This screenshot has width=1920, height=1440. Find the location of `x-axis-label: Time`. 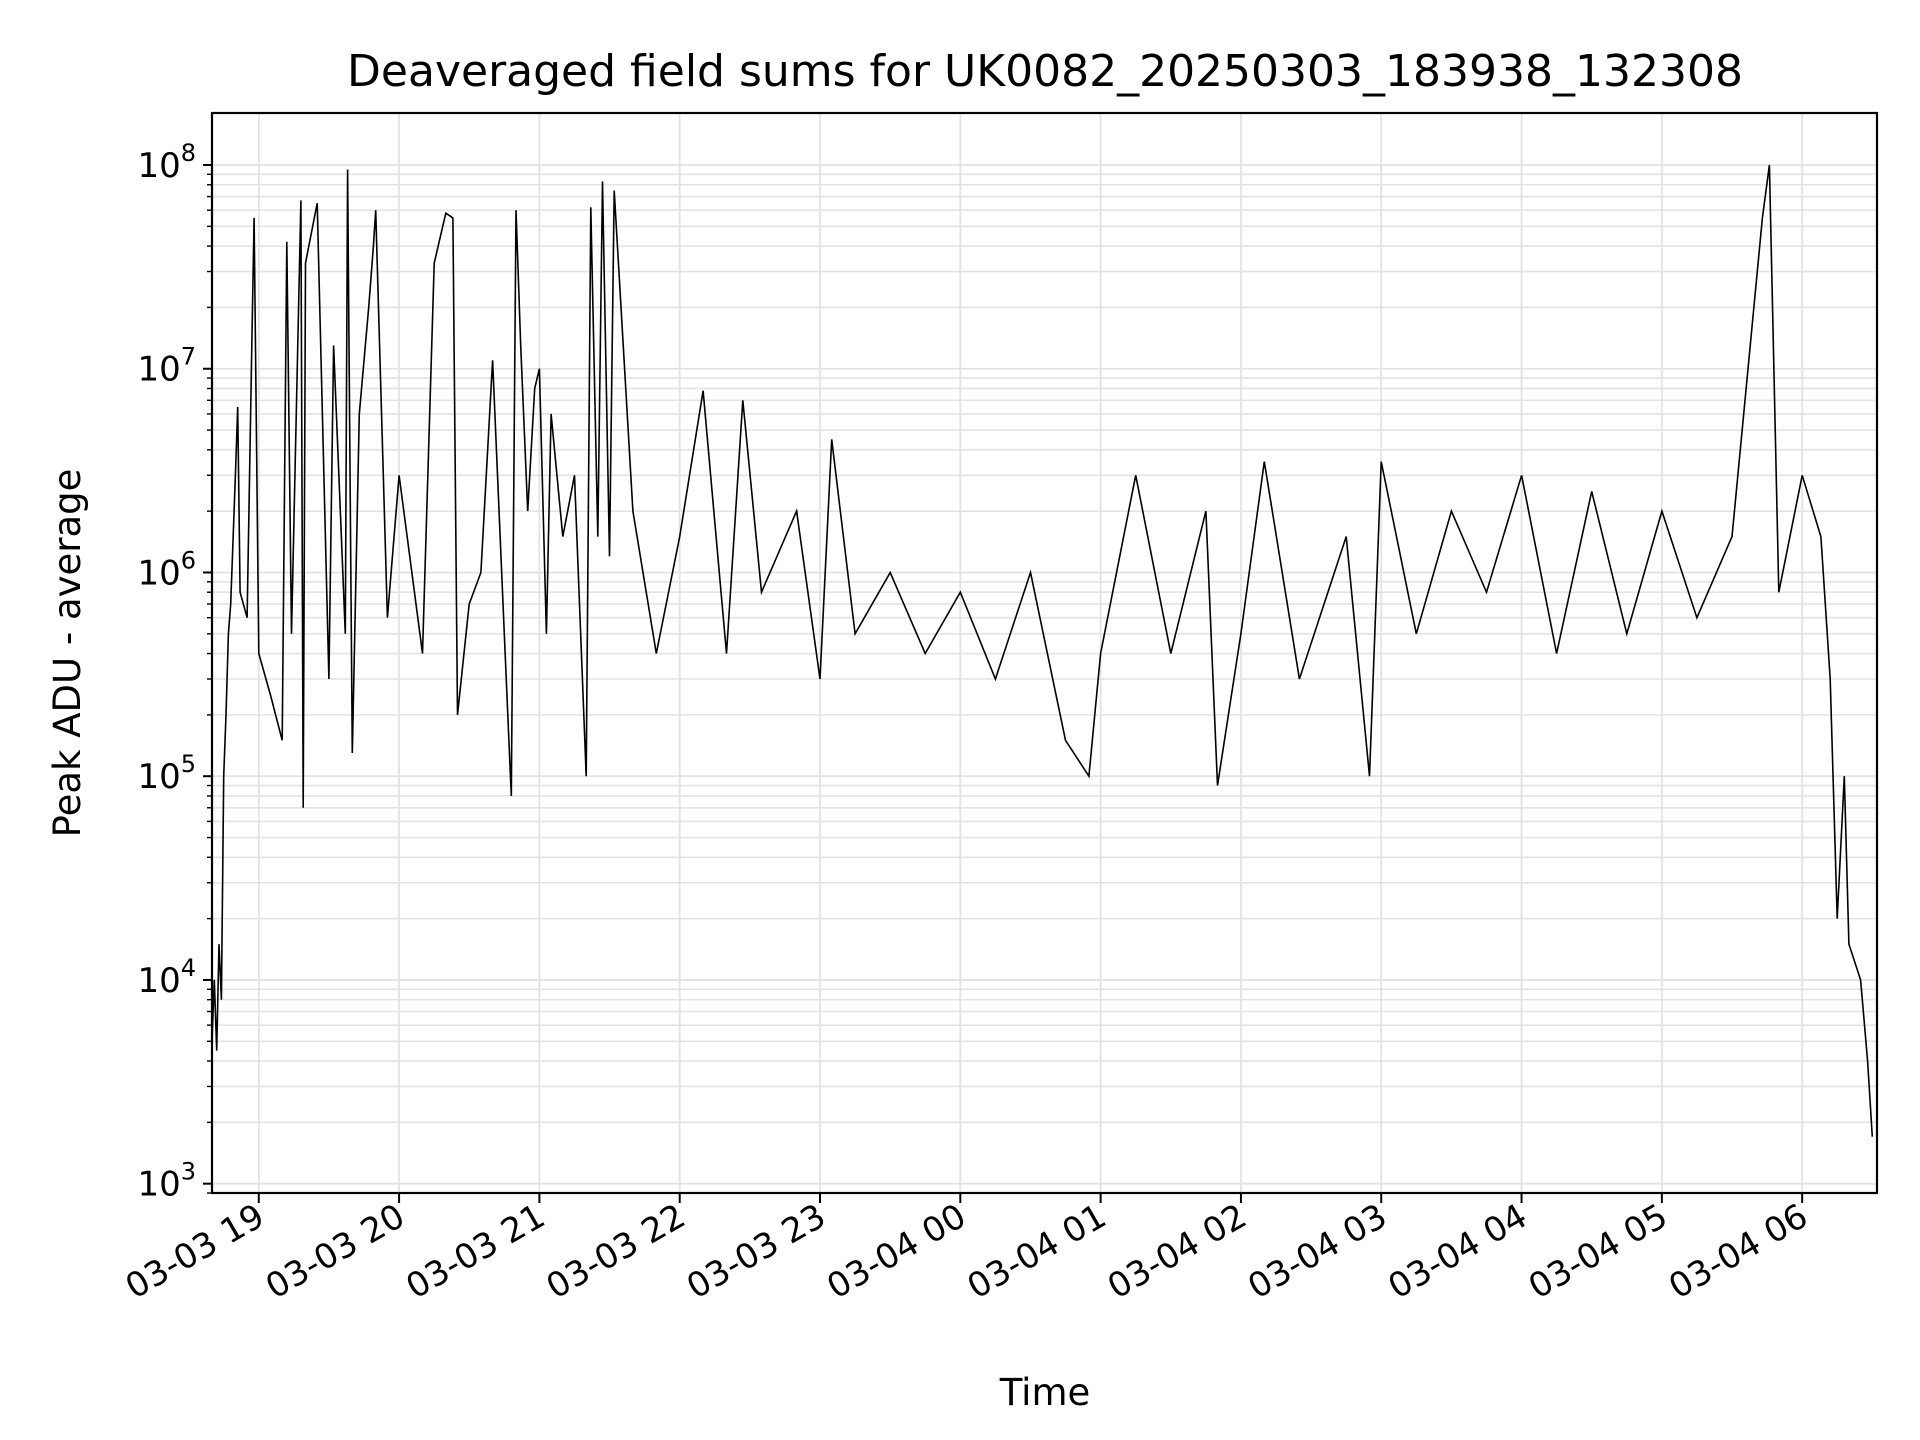

x-axis-label: Time is located at coordinates (1045, 1392).